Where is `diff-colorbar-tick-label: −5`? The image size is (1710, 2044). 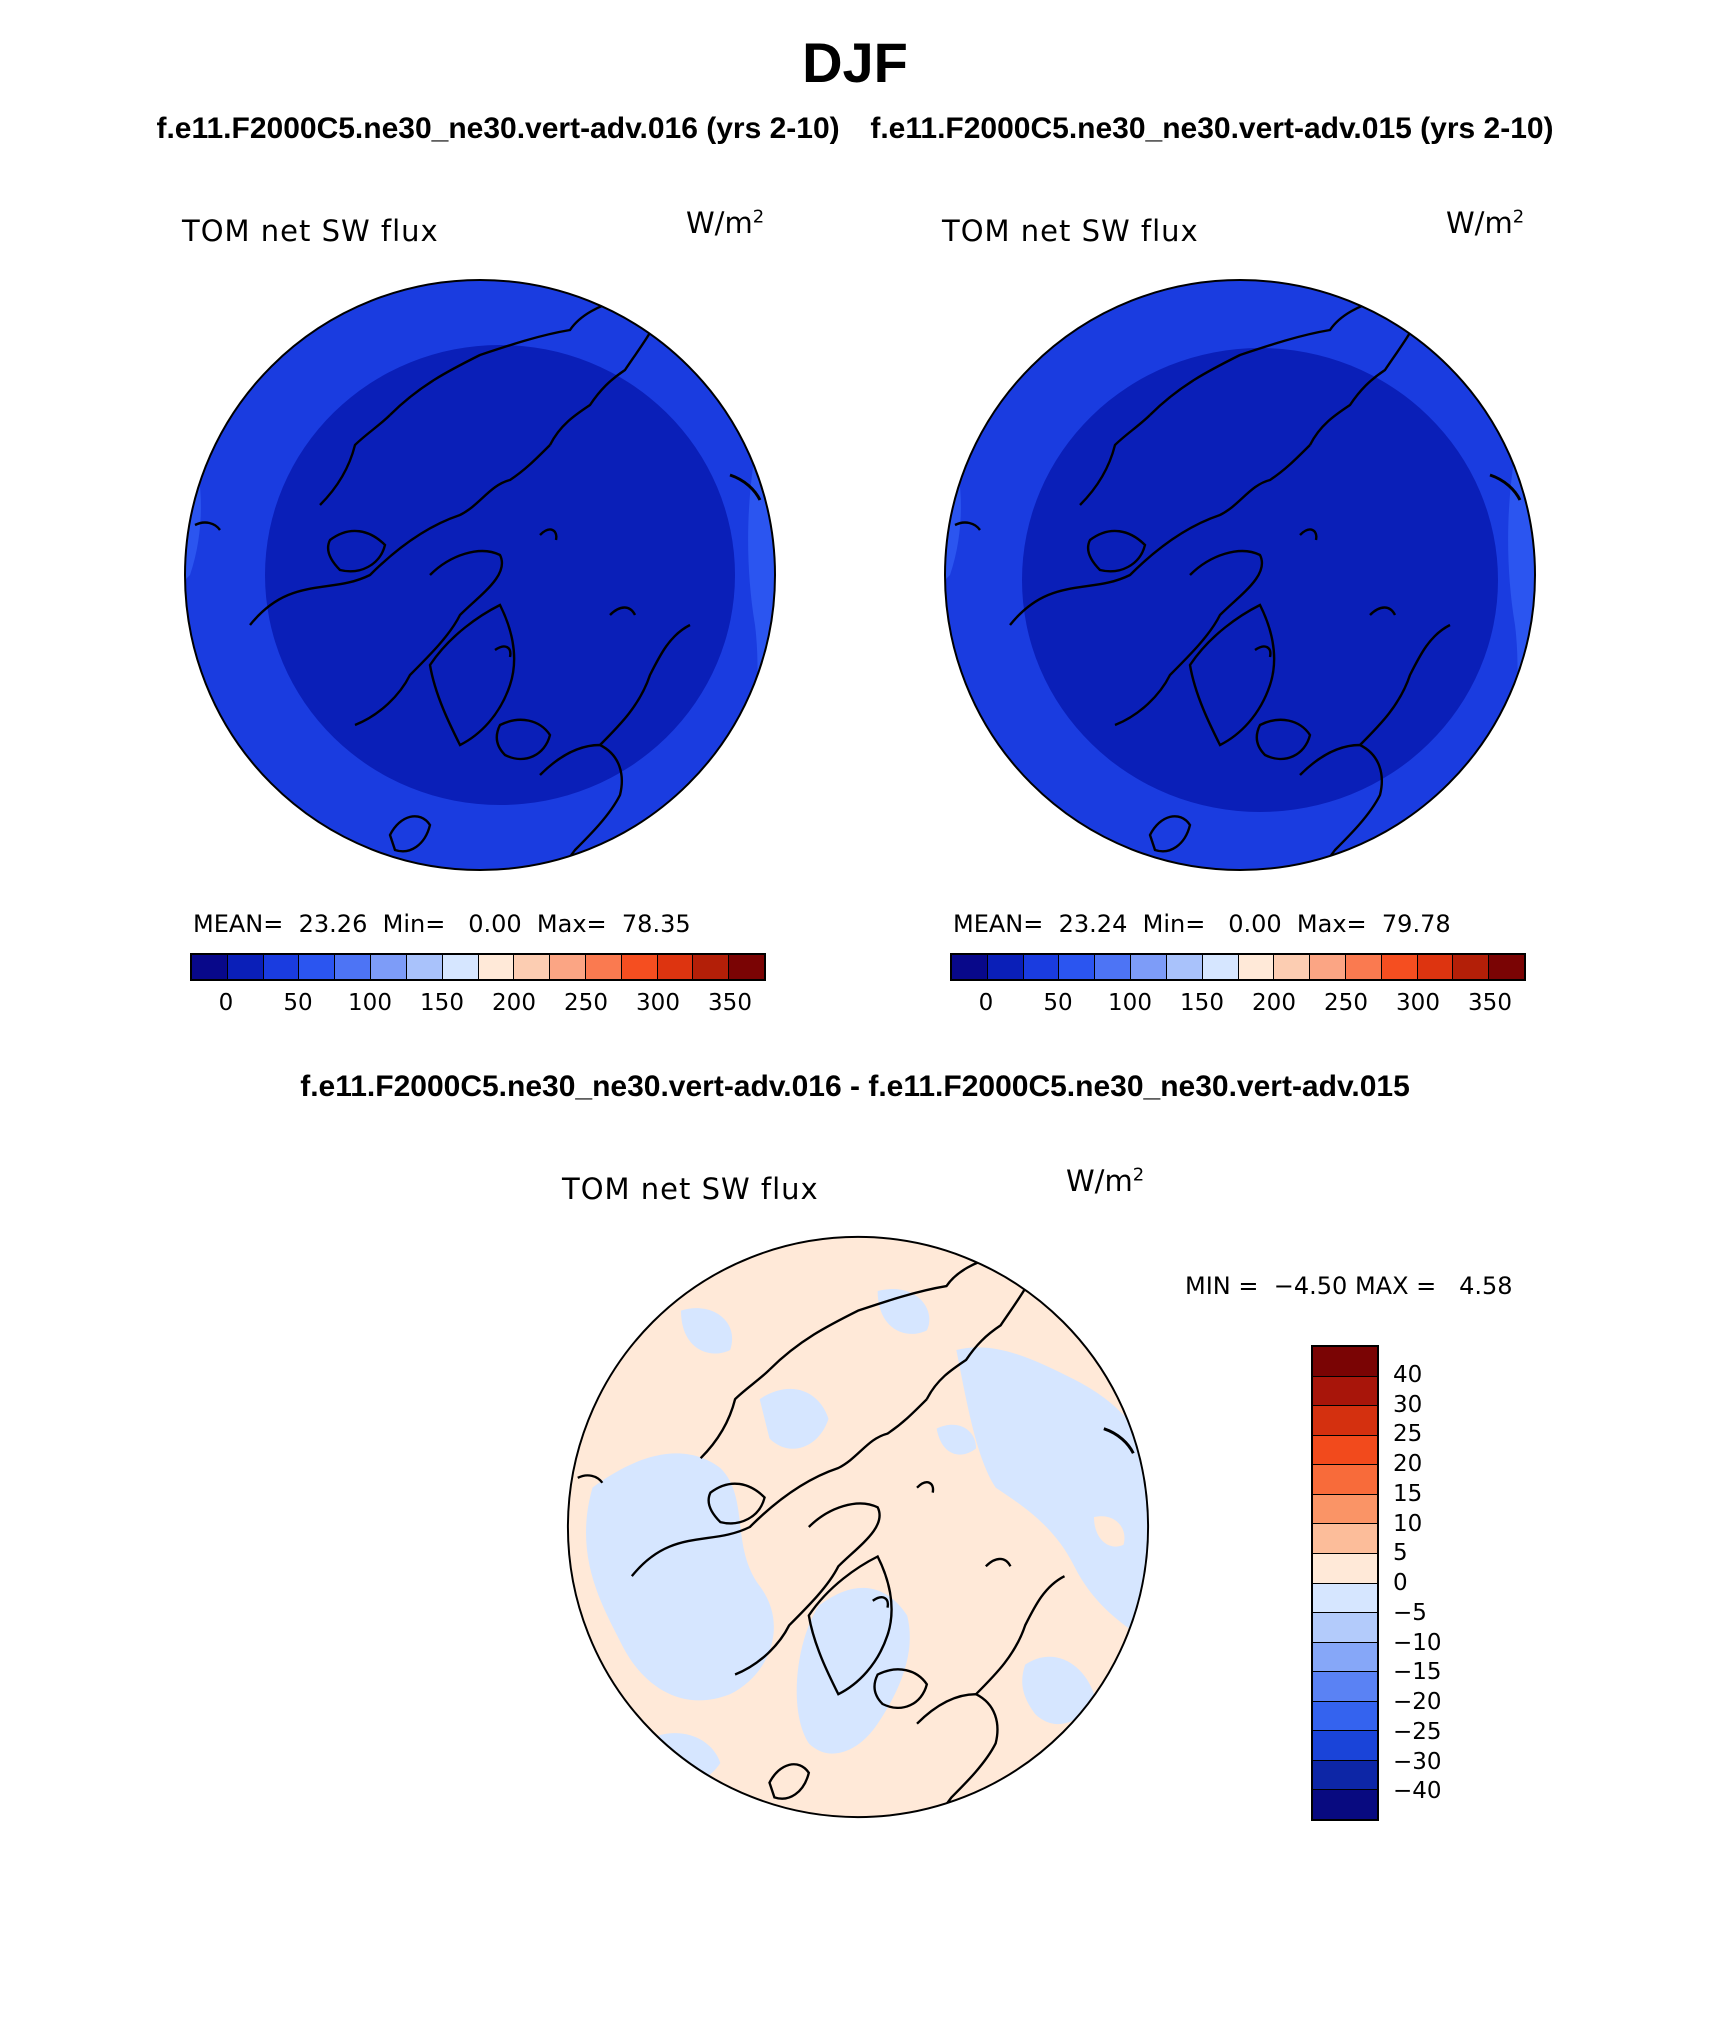 diff-colorbar-tick-label: −5 is located at coordinates (1410, 1612).